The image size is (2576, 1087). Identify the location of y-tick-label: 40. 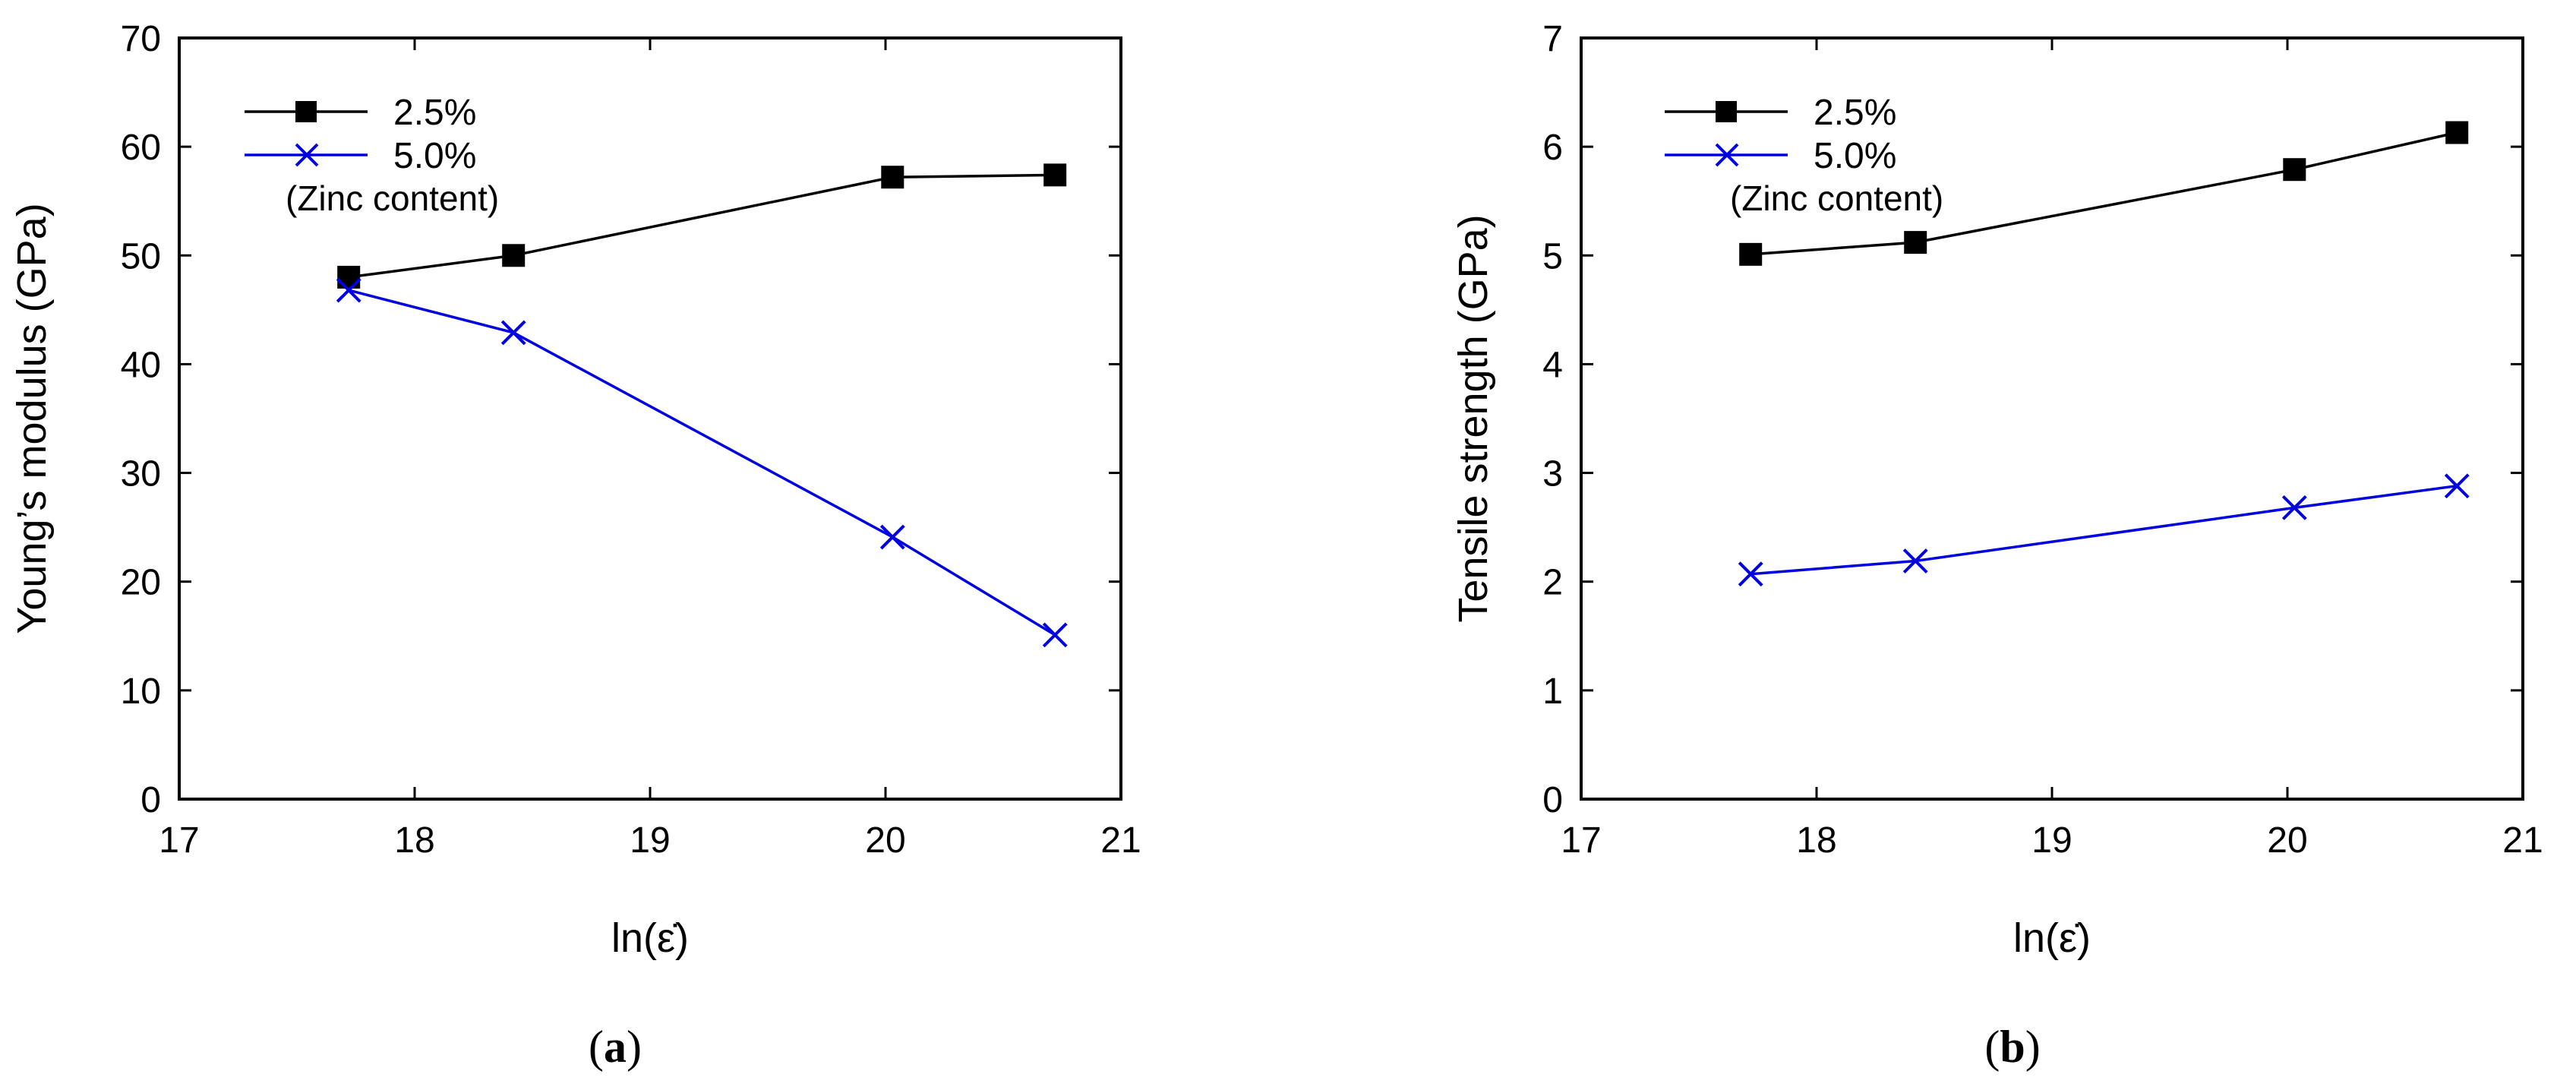
(141, 365).